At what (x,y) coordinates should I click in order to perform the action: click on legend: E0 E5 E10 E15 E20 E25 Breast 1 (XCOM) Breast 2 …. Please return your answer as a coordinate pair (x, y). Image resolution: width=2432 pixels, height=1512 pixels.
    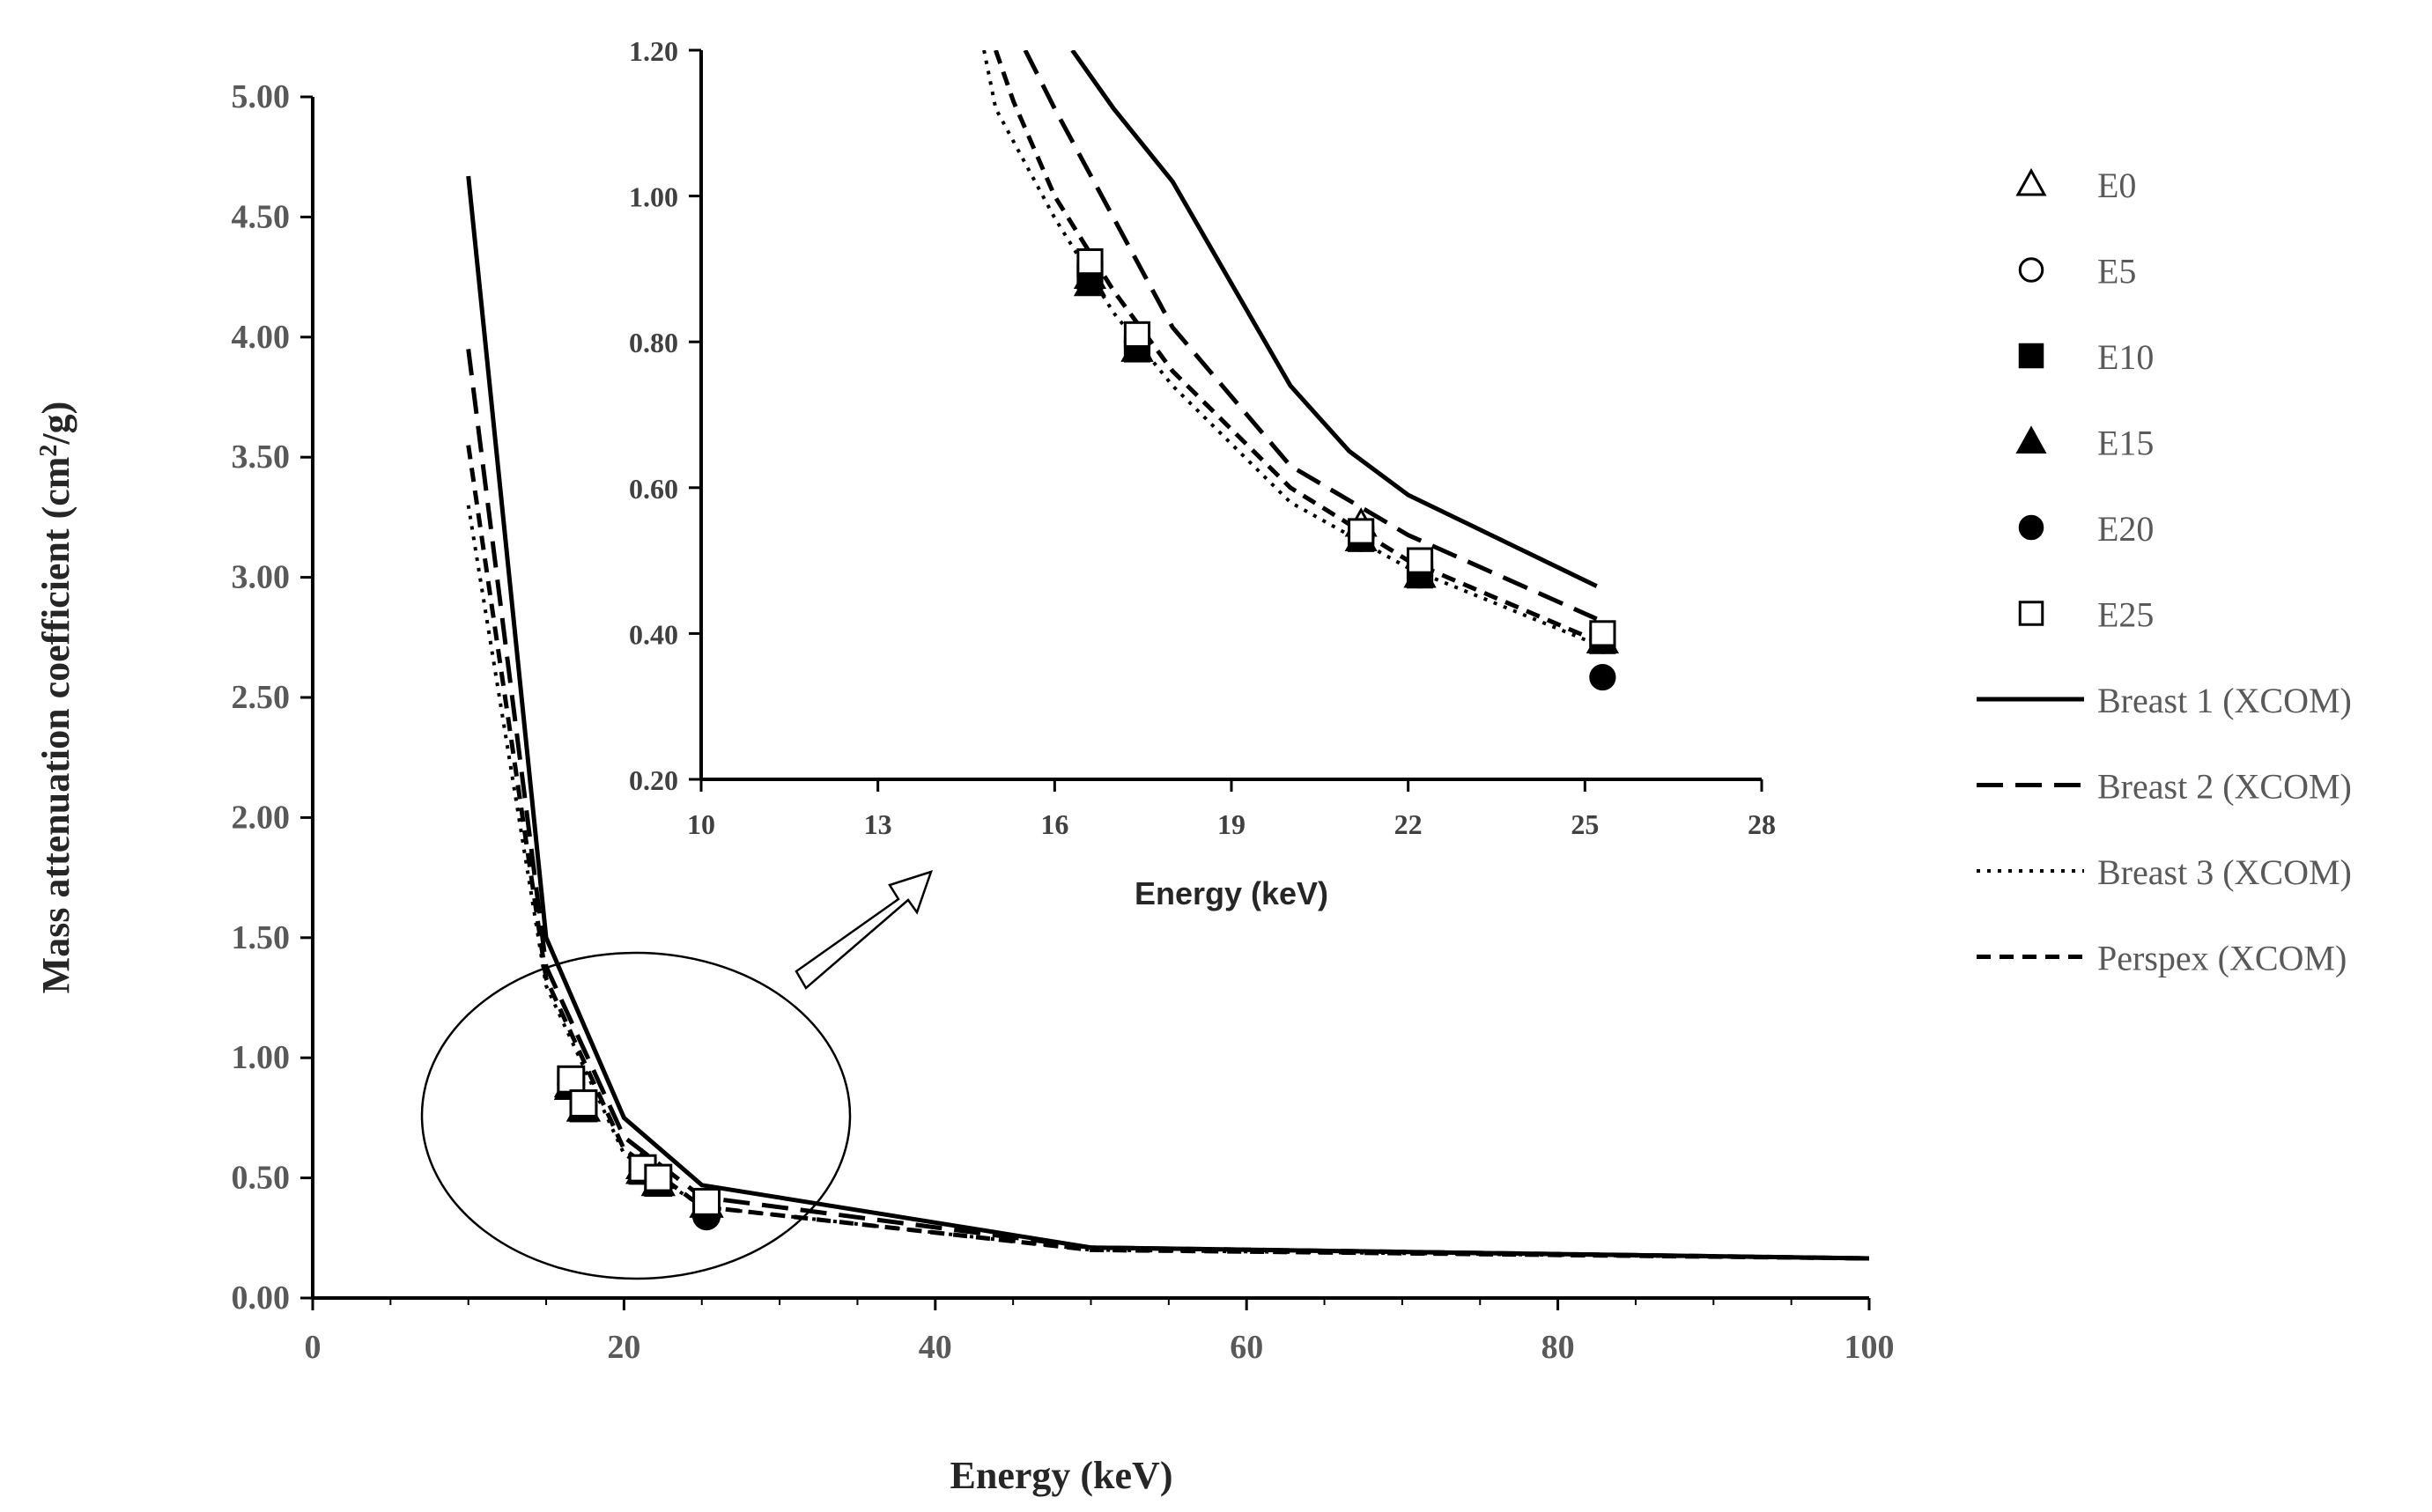
    Looking at the image, I should click on (2164, 572).